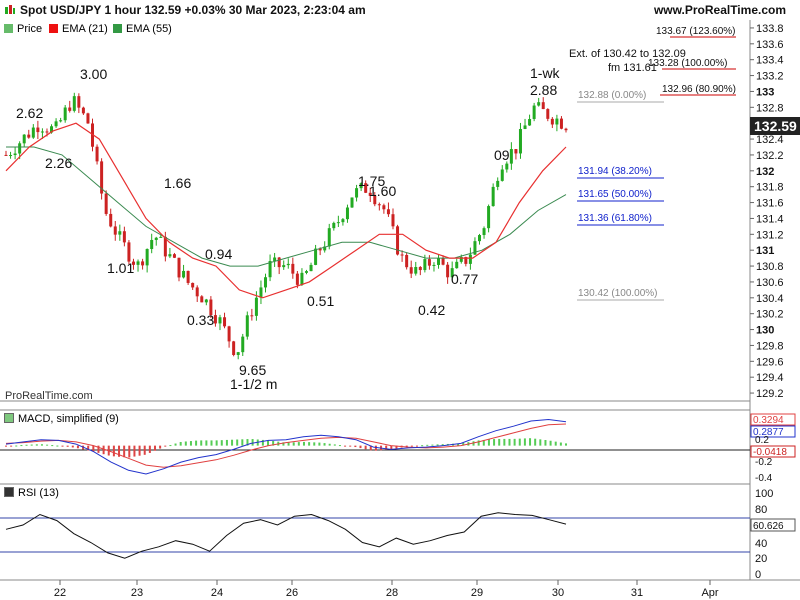 This screenshot has width=800, height=600. Describe the element at coordinates (68, 419) in the screenshot. I see `macd-title-text: MACD, simplified (9)` at that location.